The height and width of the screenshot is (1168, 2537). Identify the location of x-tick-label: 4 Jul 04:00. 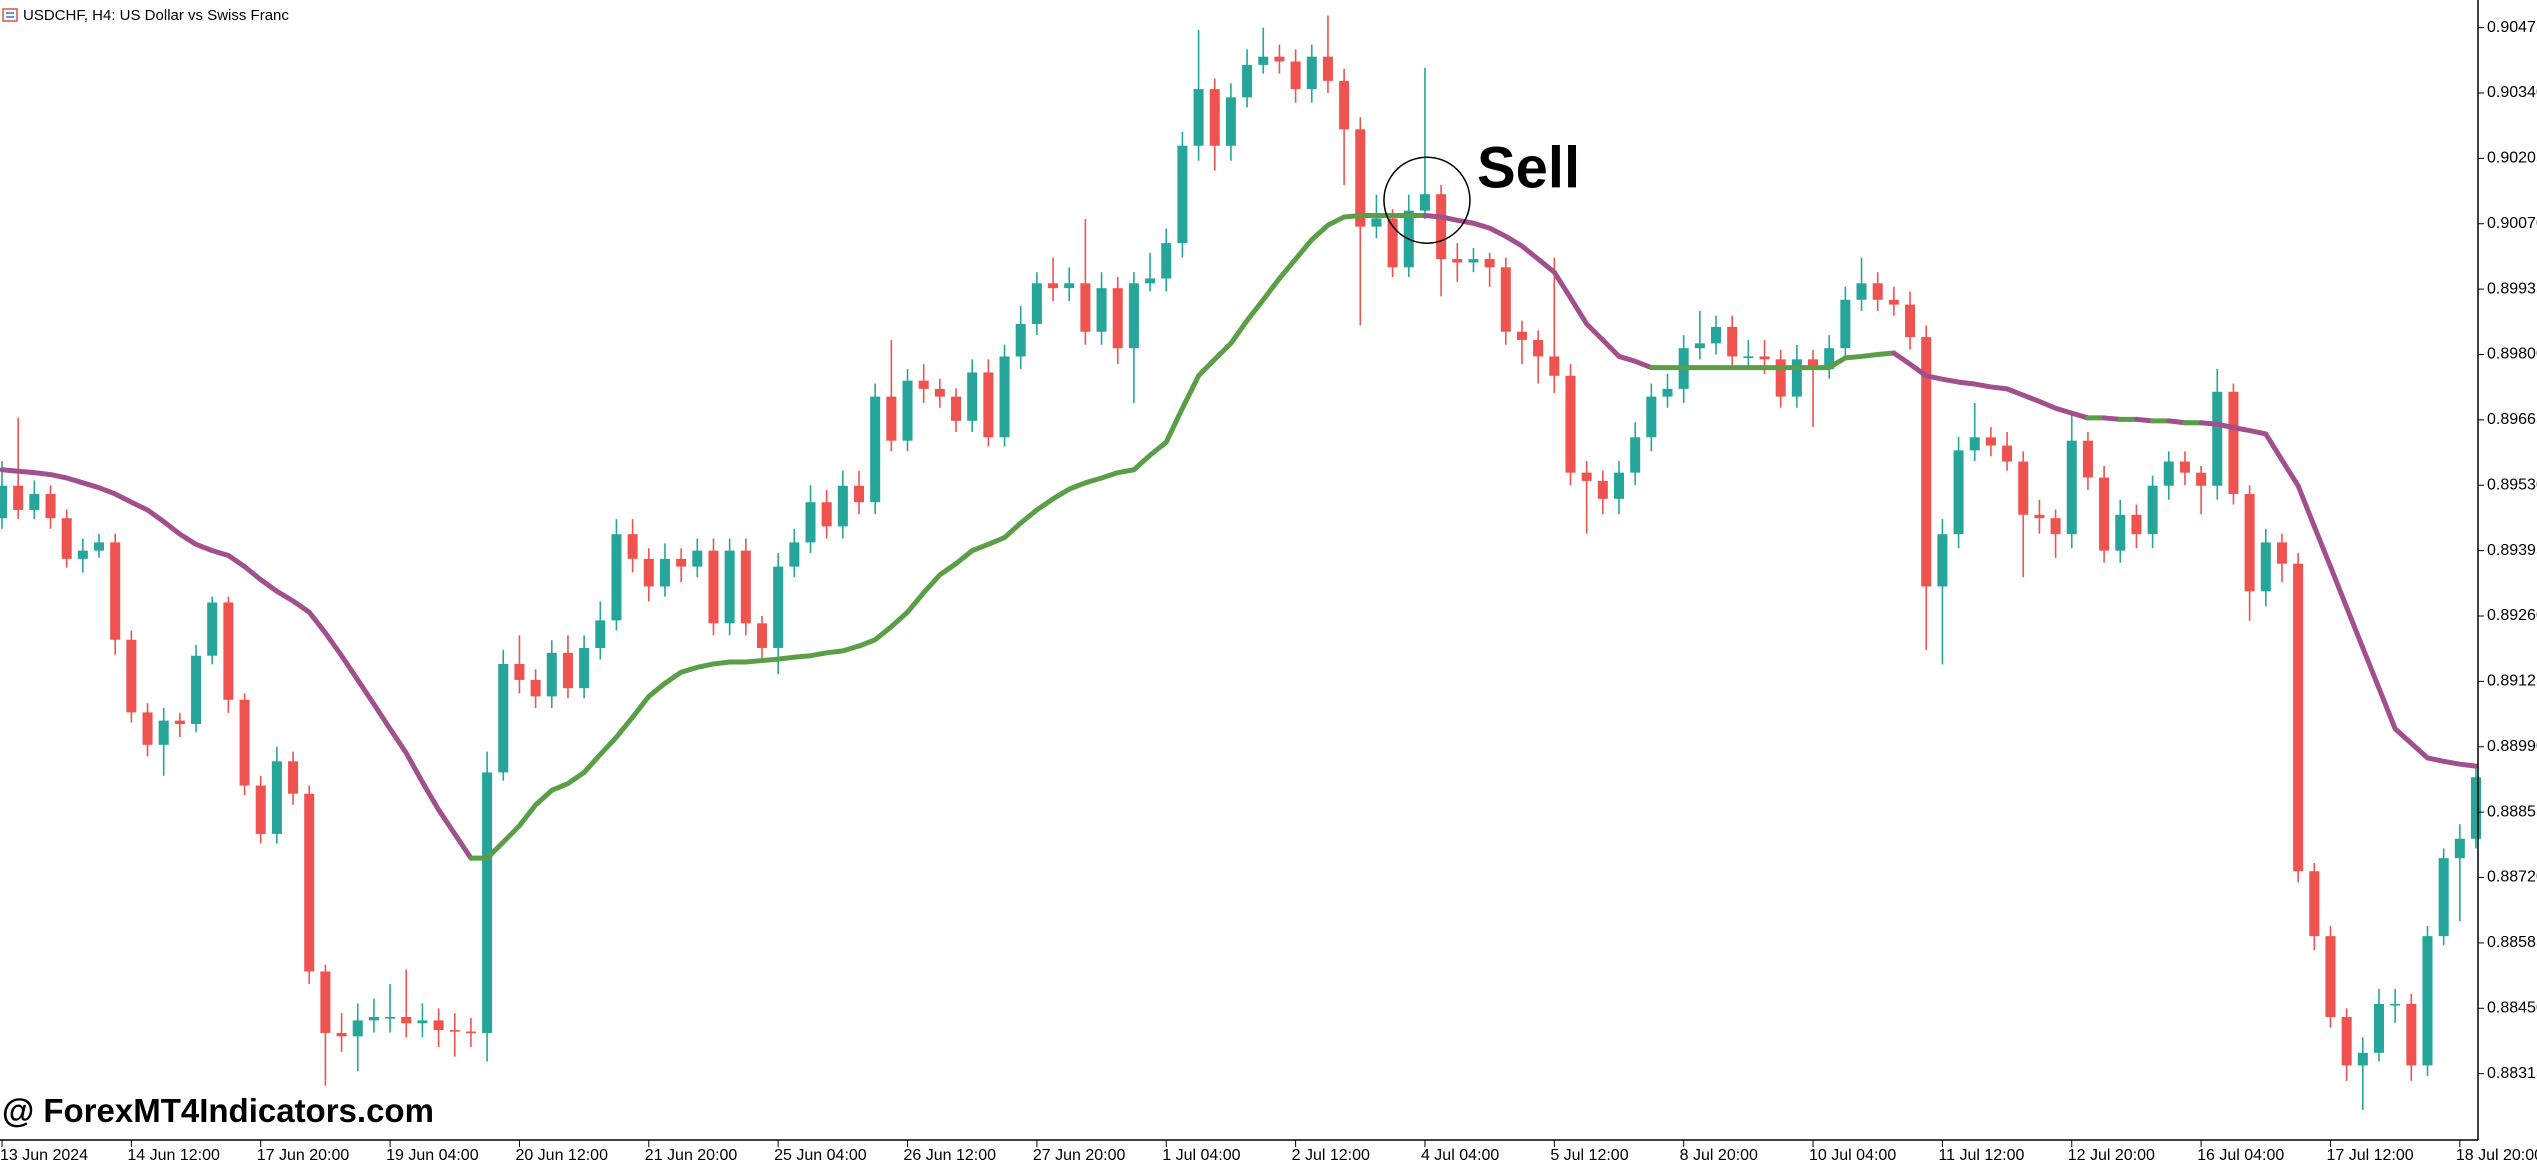
(1460, 1155).